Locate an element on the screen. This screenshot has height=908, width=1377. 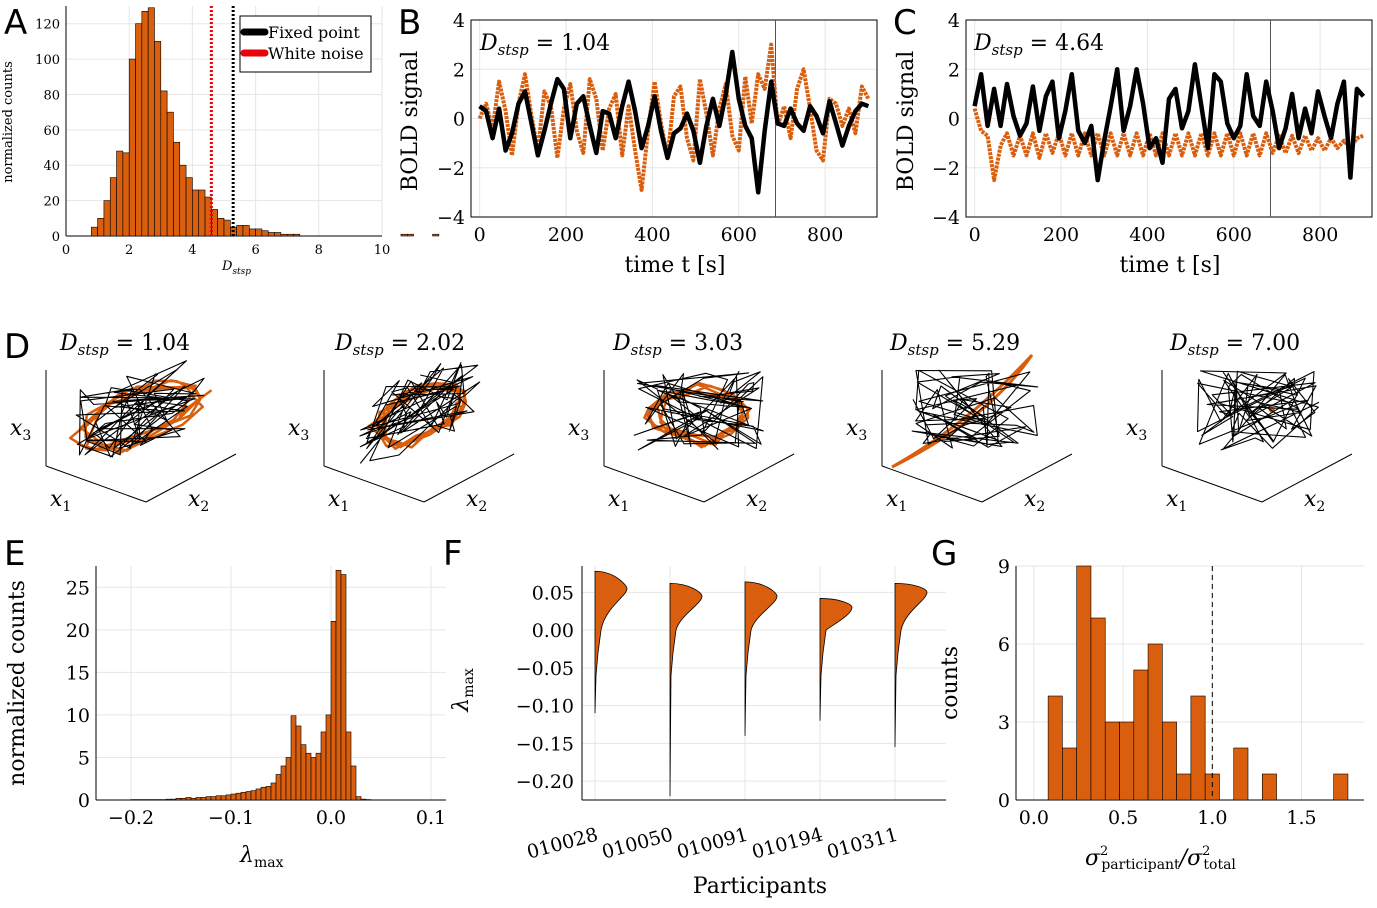
y-tick-label: 40 is located at coordinates (51, 166).